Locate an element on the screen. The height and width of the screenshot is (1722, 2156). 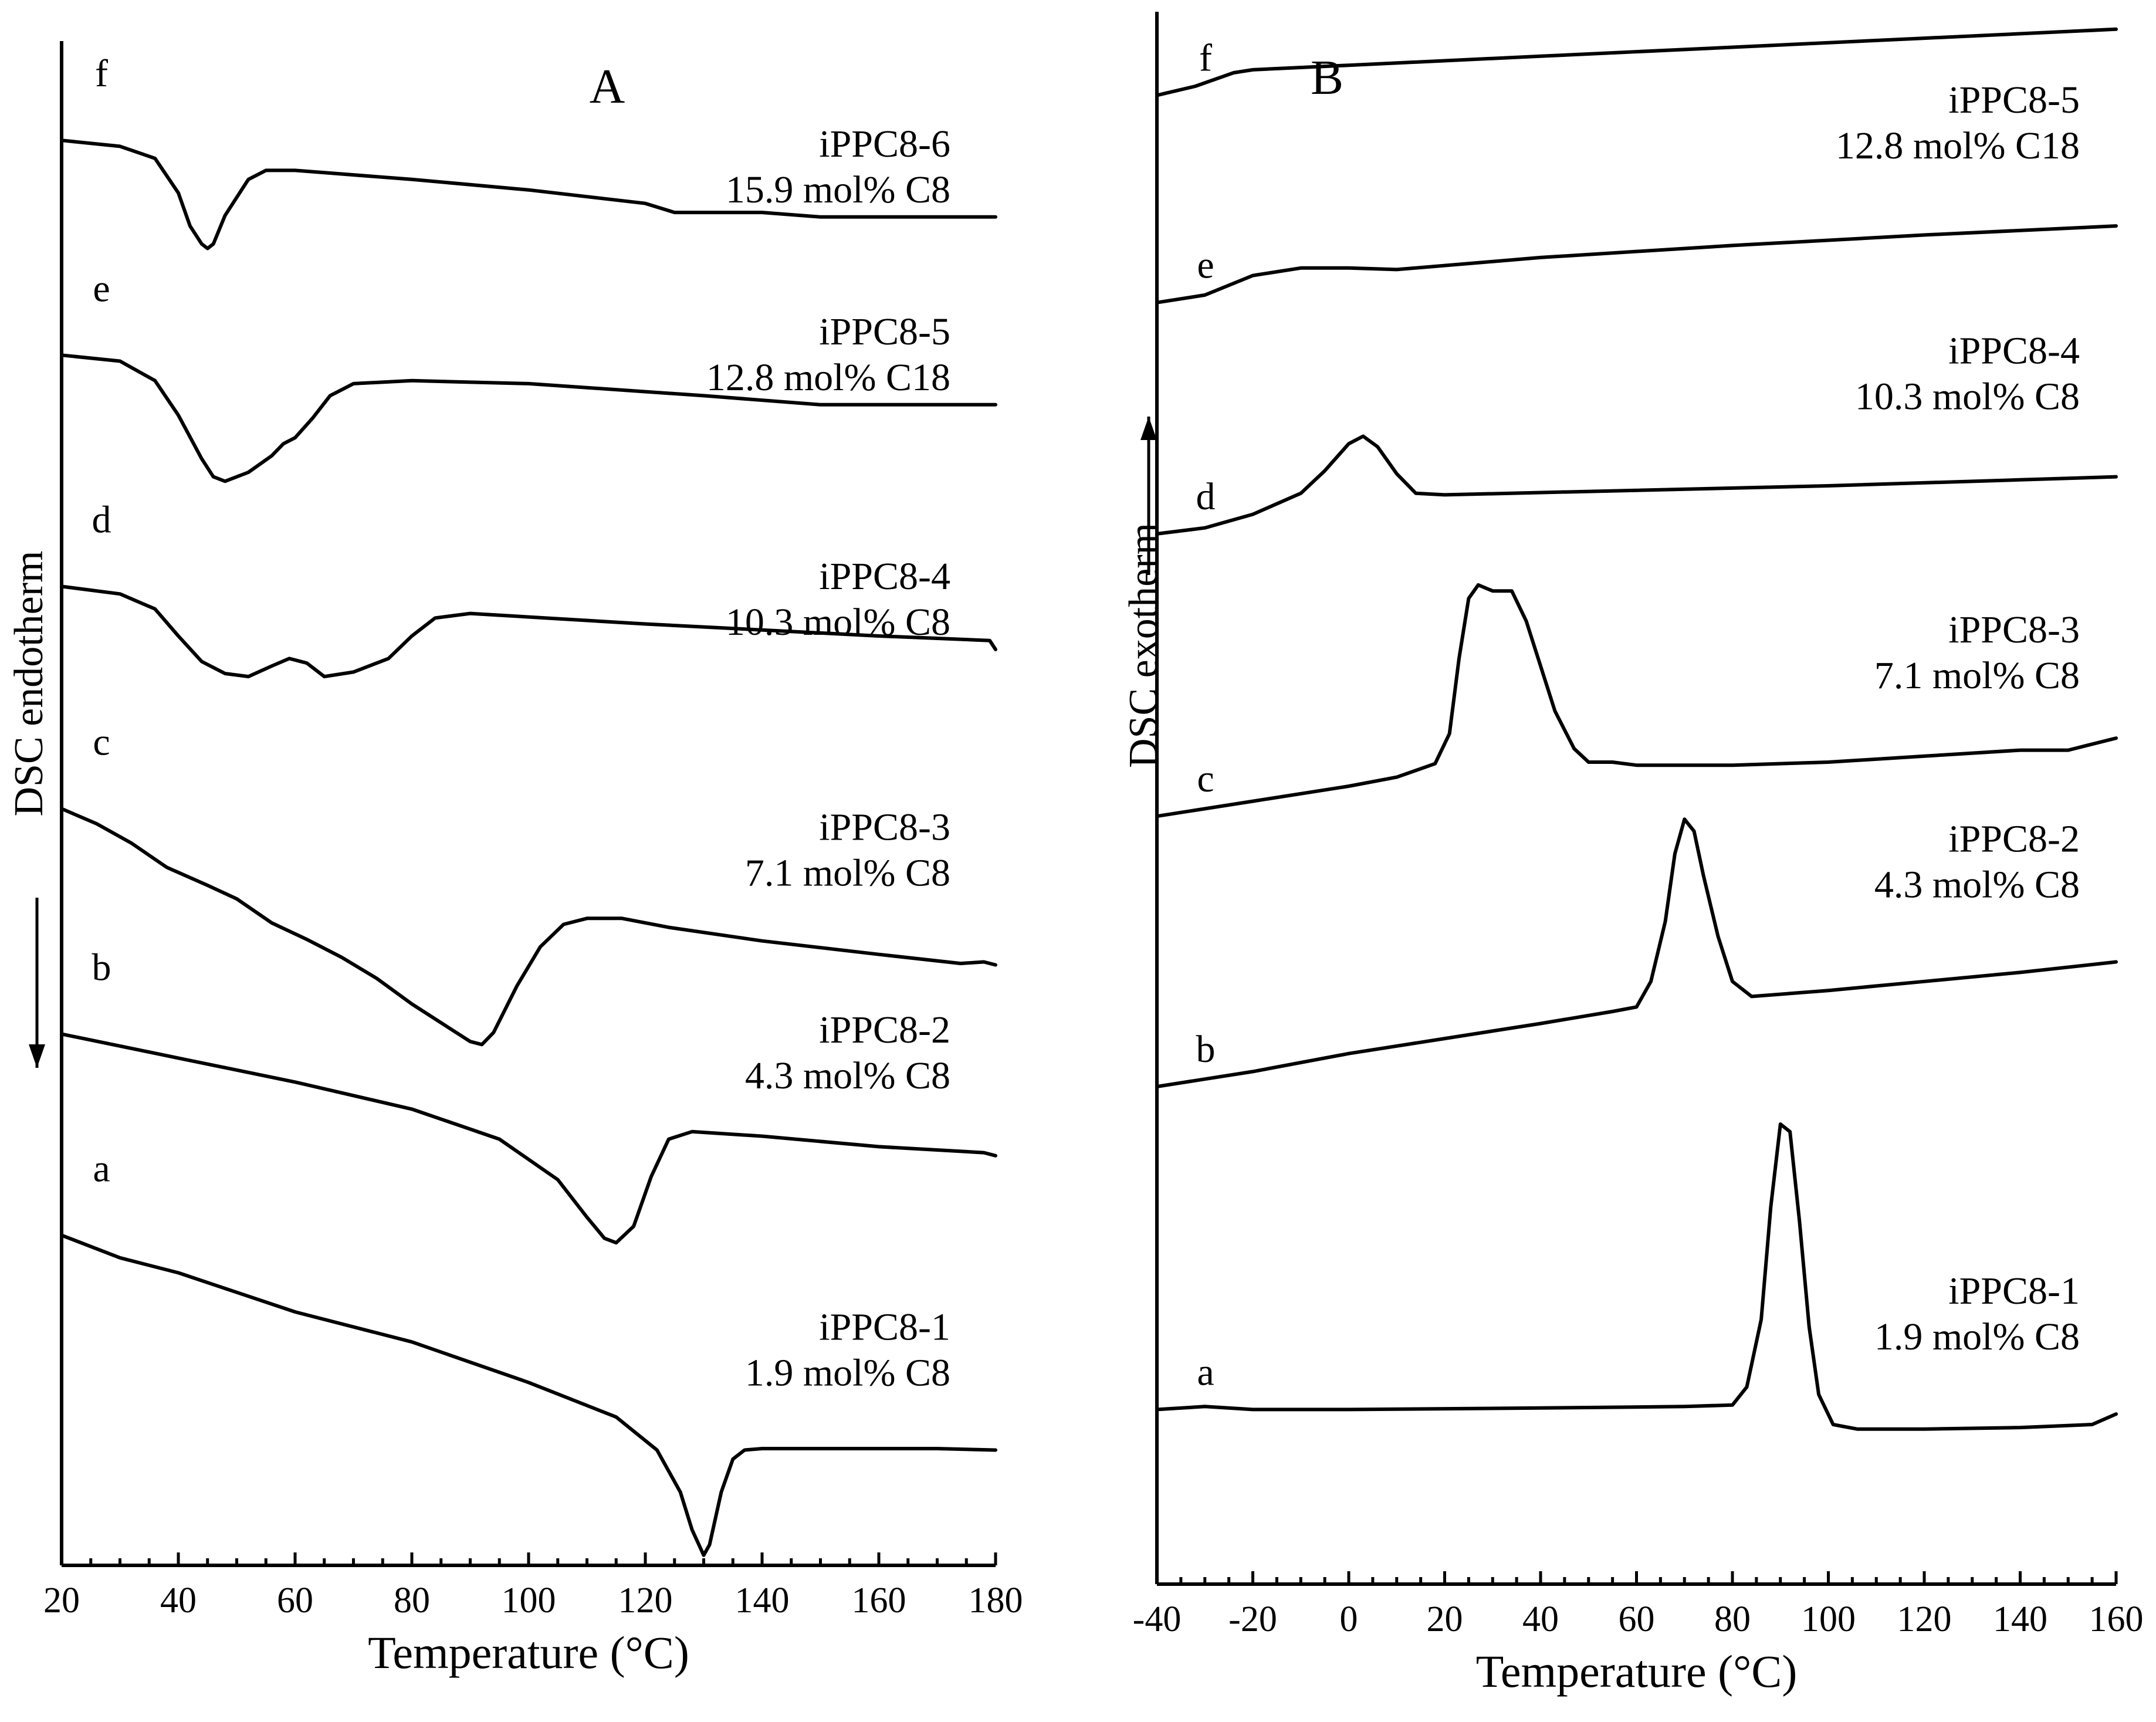
panel-label: A is located at coordinates (608, 87).